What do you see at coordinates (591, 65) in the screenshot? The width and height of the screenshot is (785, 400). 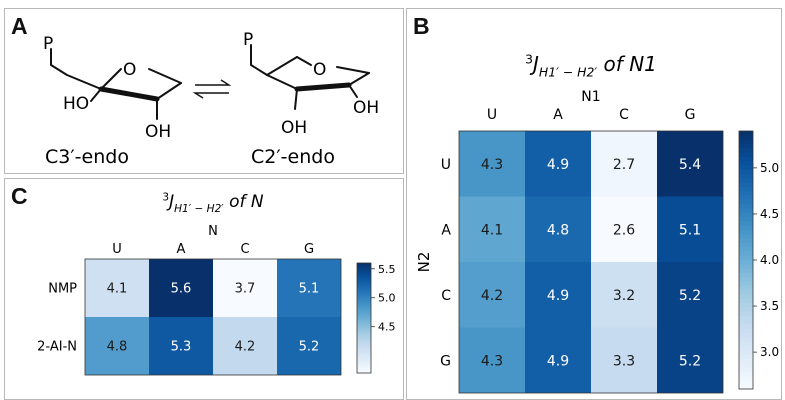 I see `chart-title: 3JH1′ − H2′ of N1` at bounding box center [591, 65].